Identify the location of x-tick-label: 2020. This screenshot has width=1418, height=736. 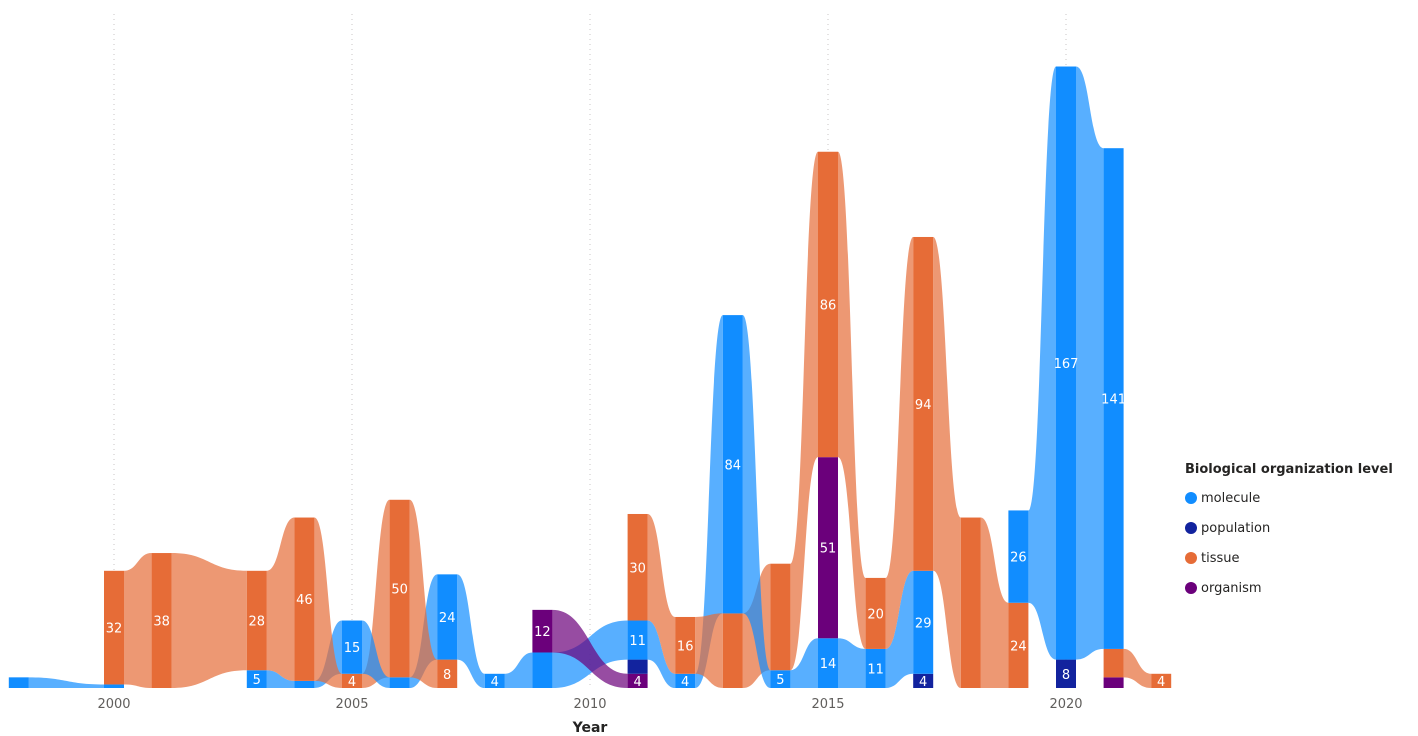
(1065, 704).